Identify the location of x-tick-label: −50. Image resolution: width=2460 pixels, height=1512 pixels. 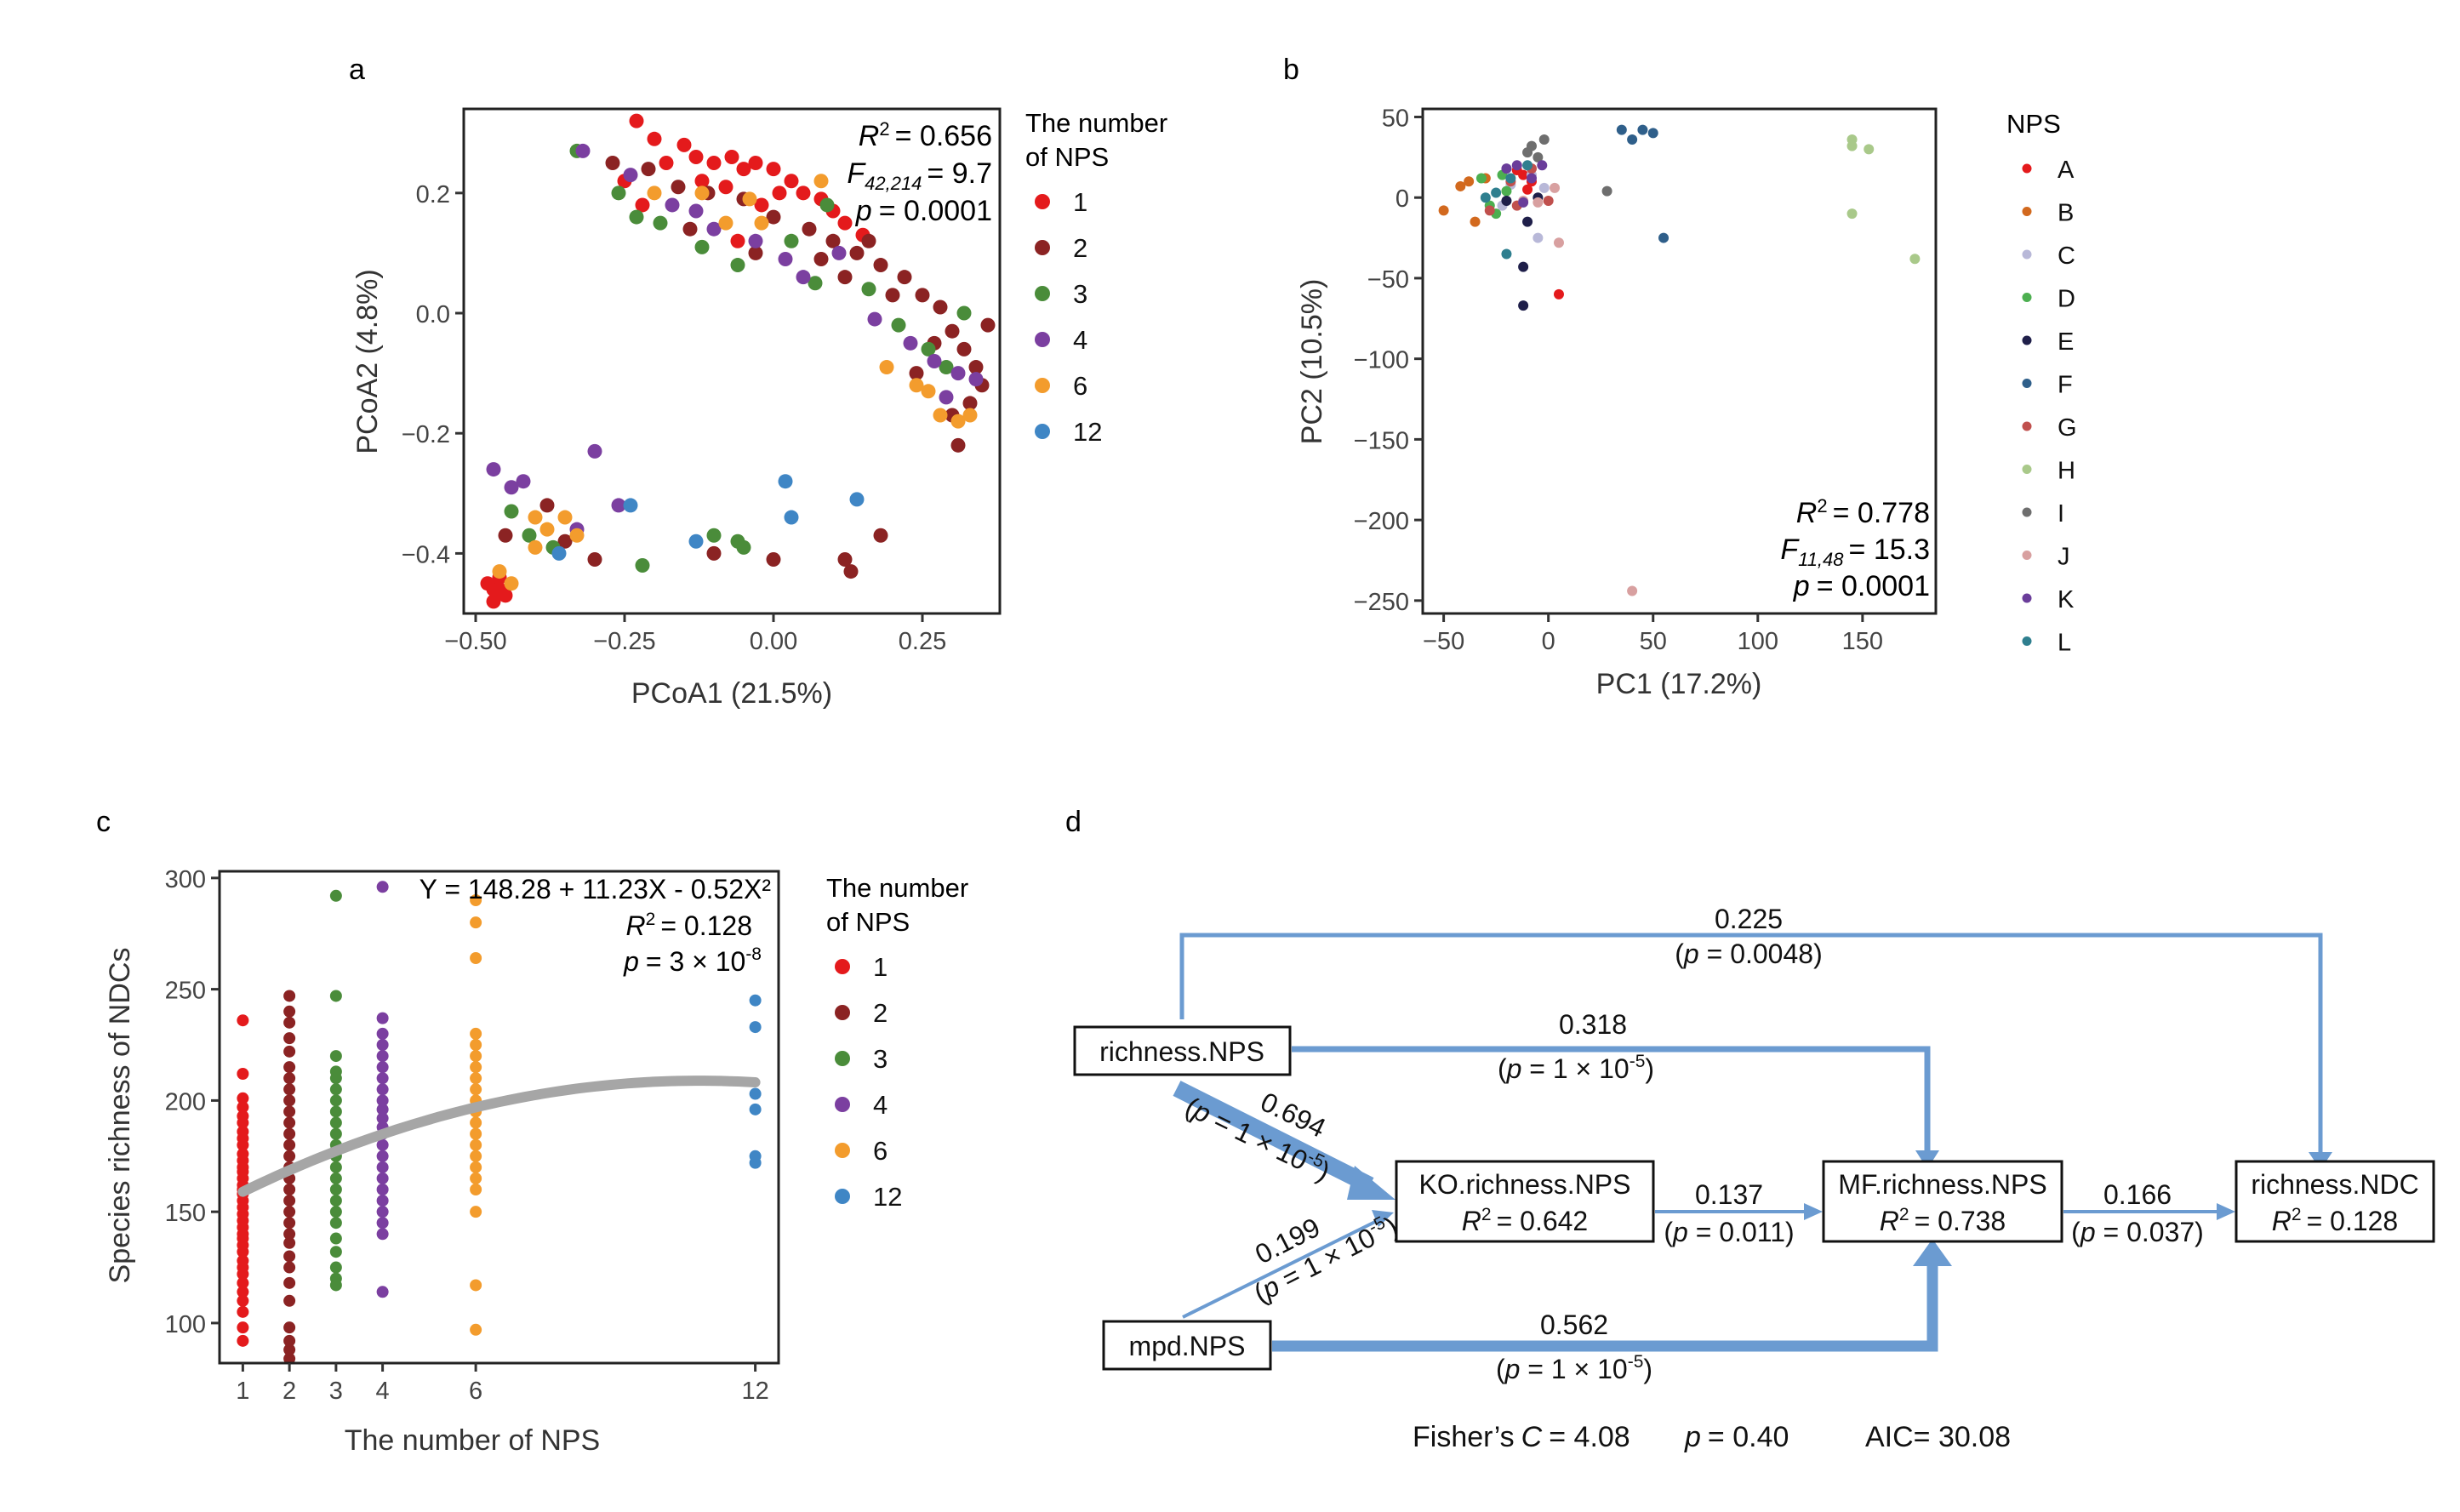
(1444, 641).